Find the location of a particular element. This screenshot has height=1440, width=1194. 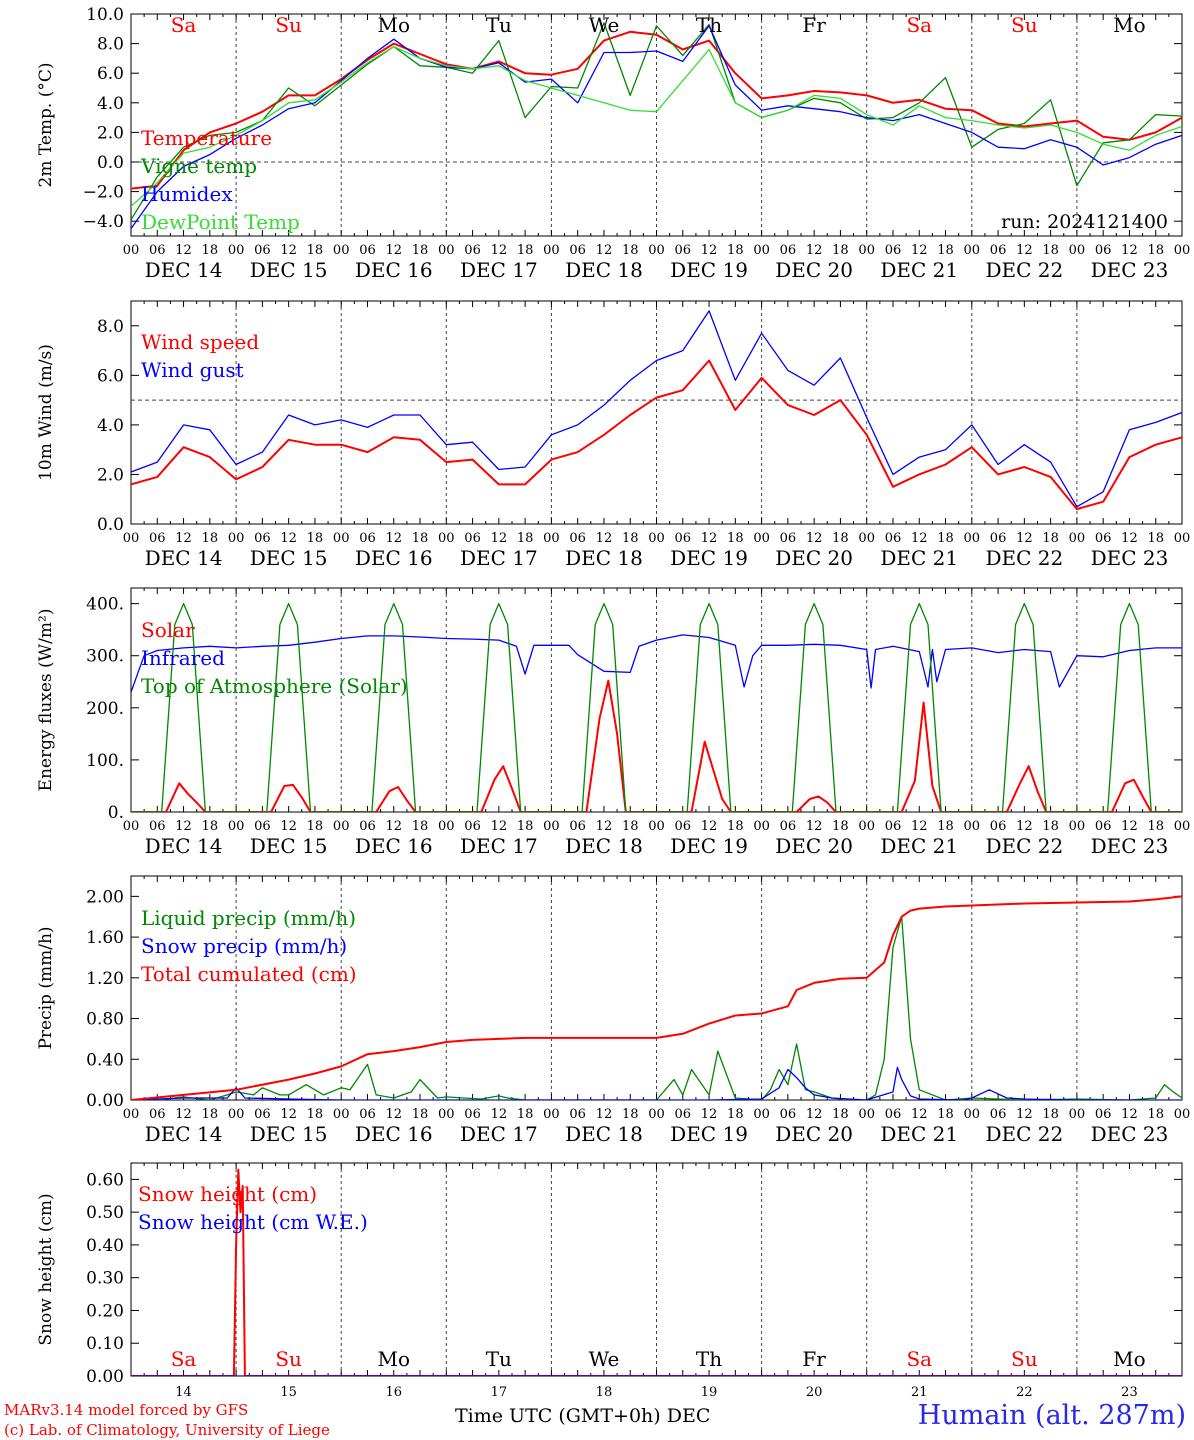

y-tick-label: 0.40 is located at coordinates (105, 1246).